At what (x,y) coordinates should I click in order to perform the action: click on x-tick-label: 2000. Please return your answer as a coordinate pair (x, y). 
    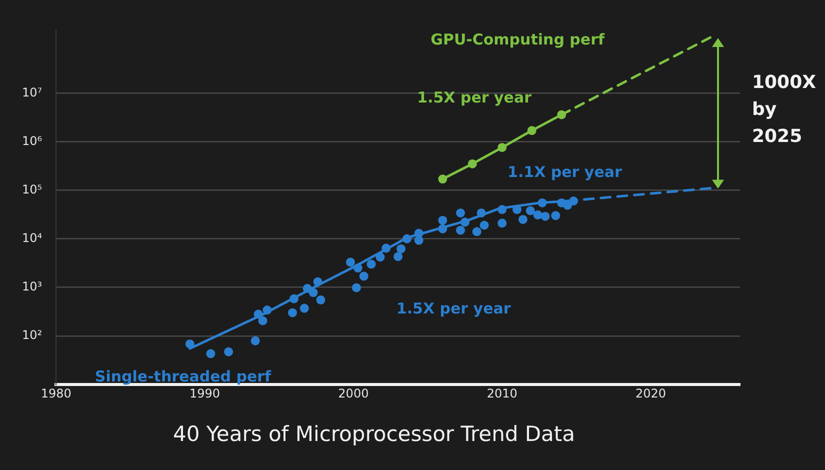
    Looking at the image, I should click on (353, 393).